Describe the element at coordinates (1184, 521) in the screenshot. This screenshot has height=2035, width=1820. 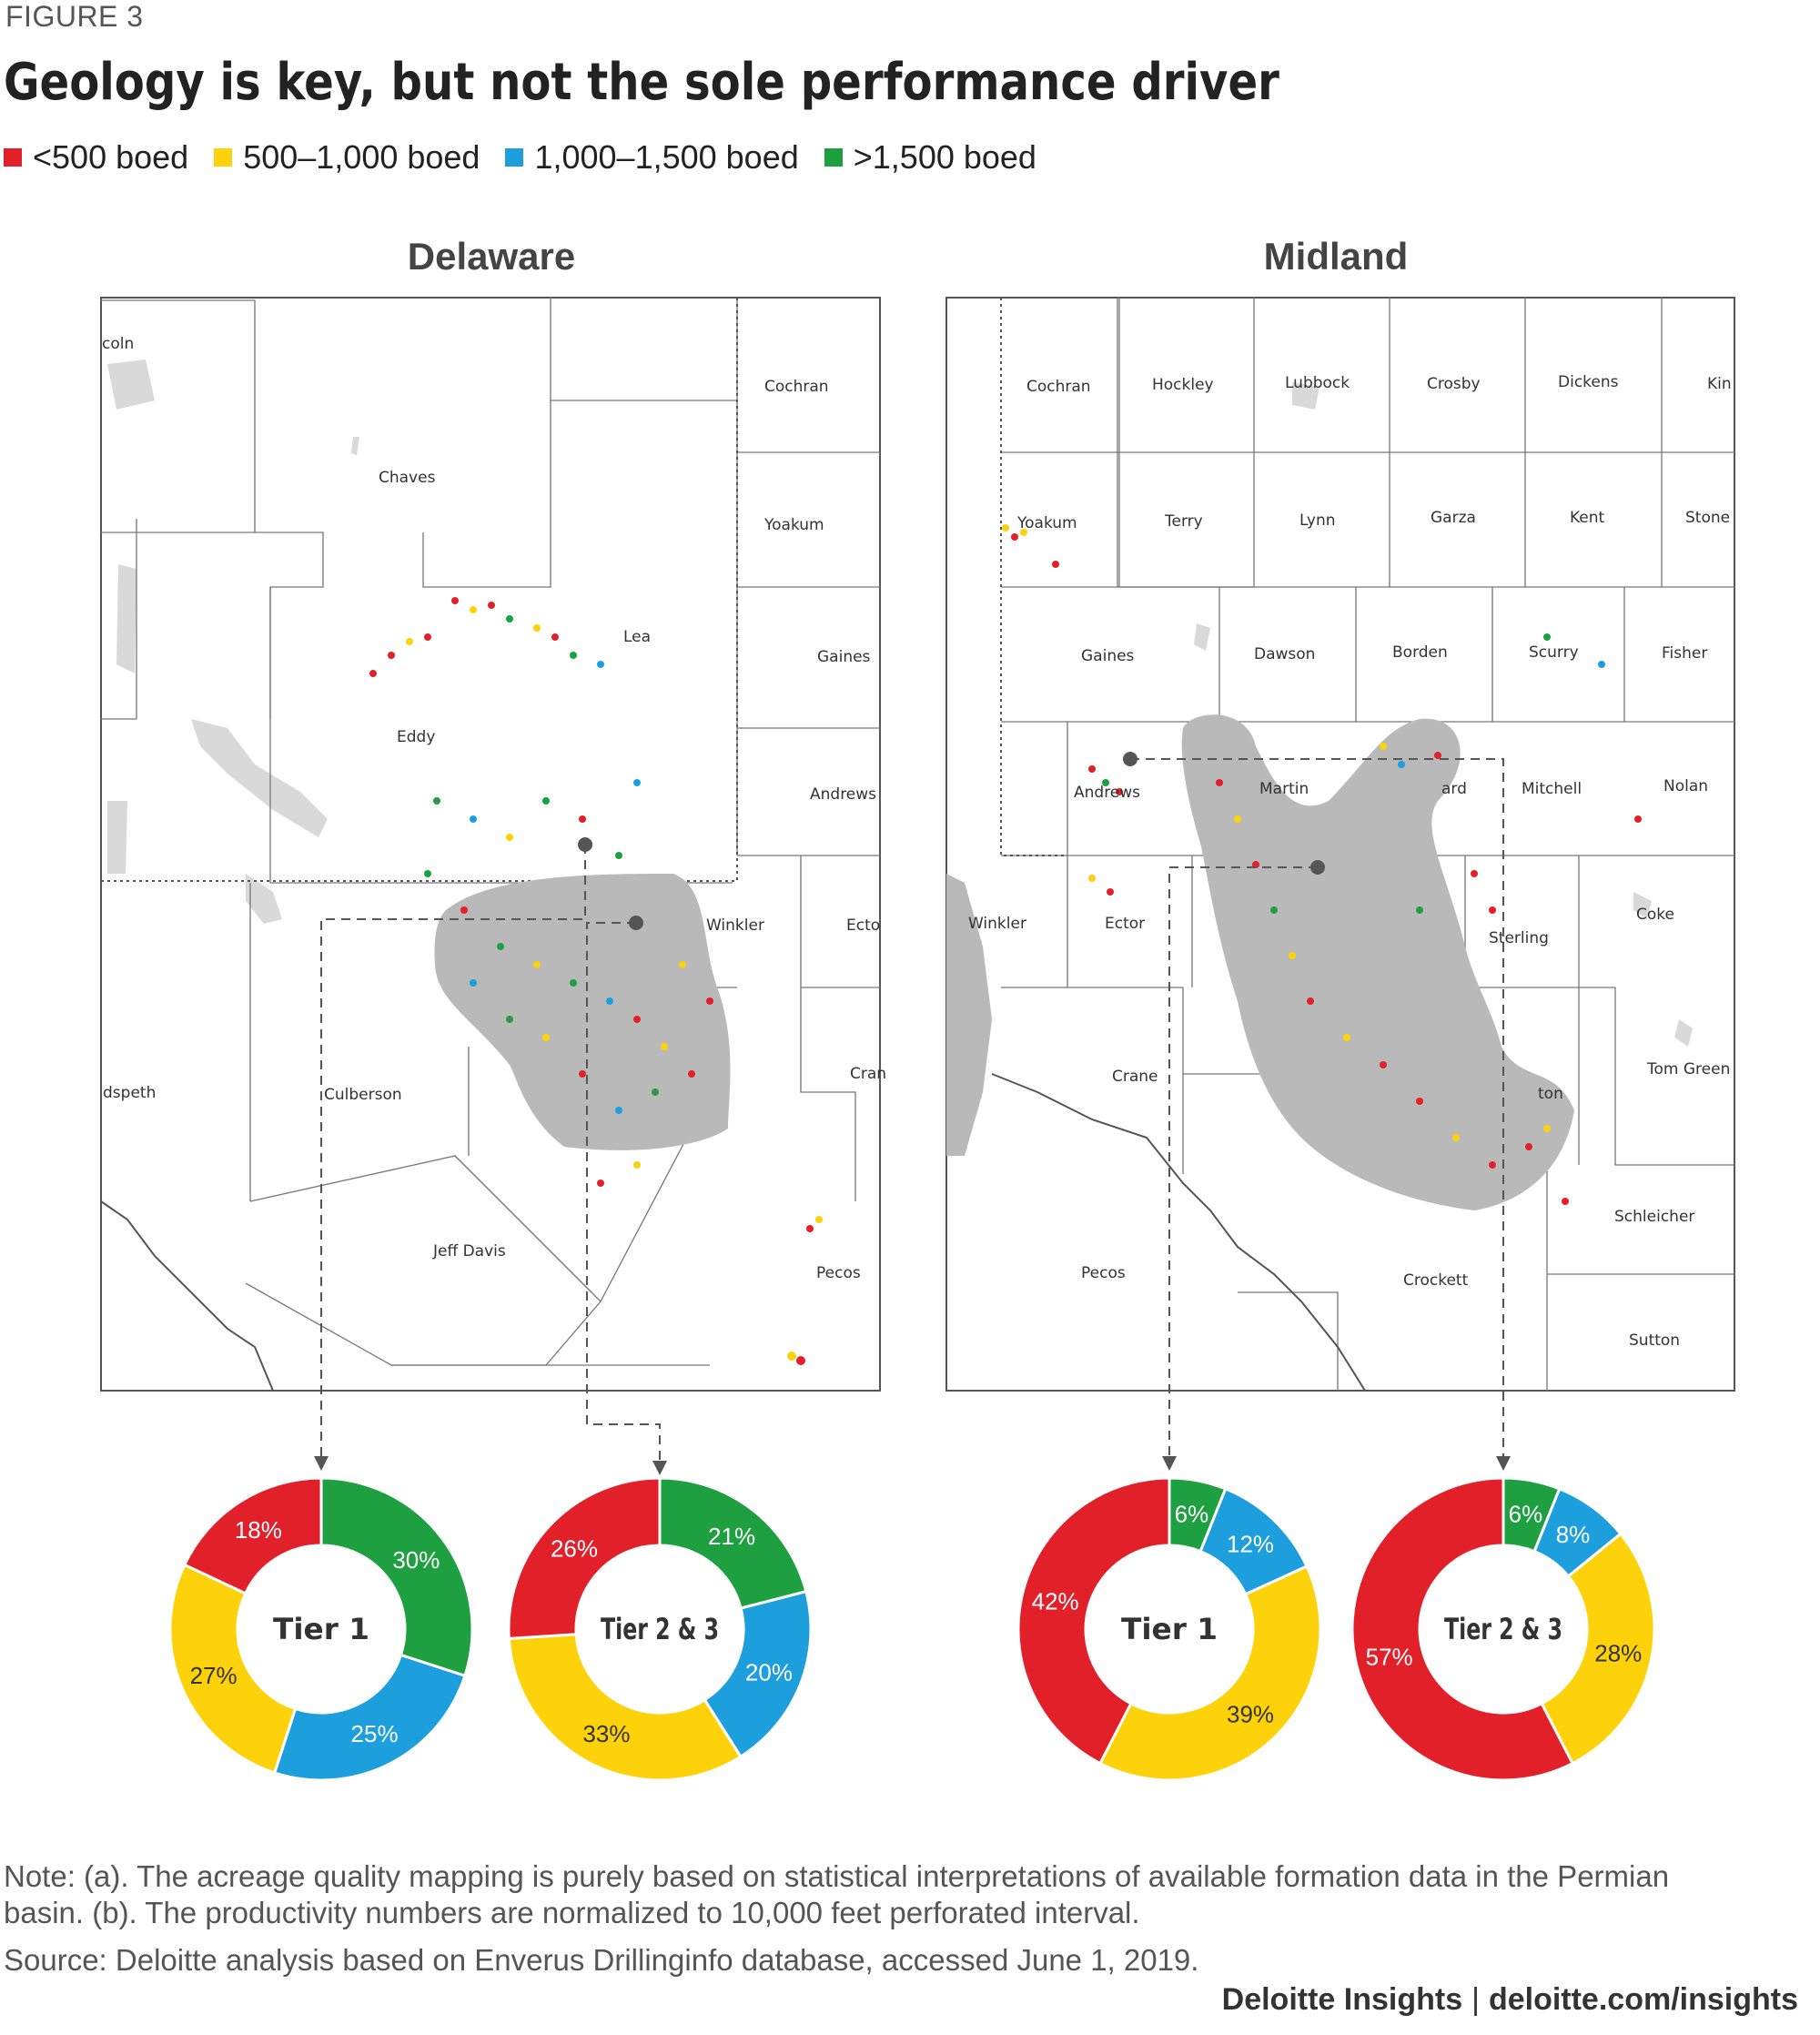
I see `county-label: Terry` at that location.